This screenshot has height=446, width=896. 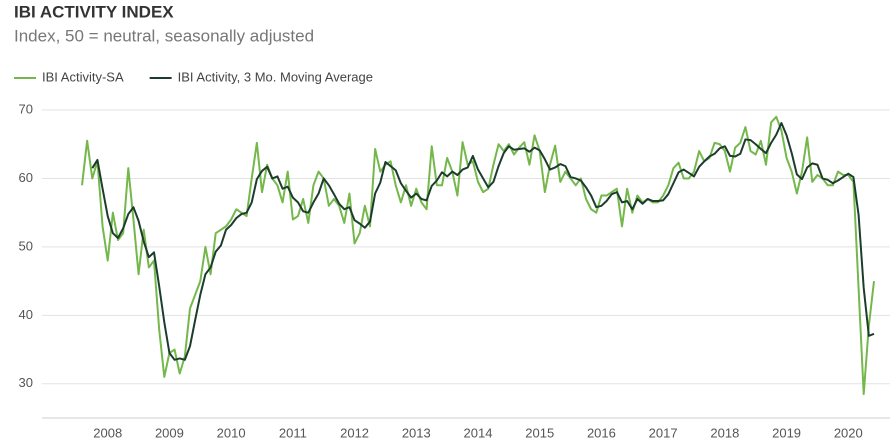 What do you see at coordinates (26, 108) in the screenshot?
I see `y-tick-label: 70` at bounding box center [26, 108].